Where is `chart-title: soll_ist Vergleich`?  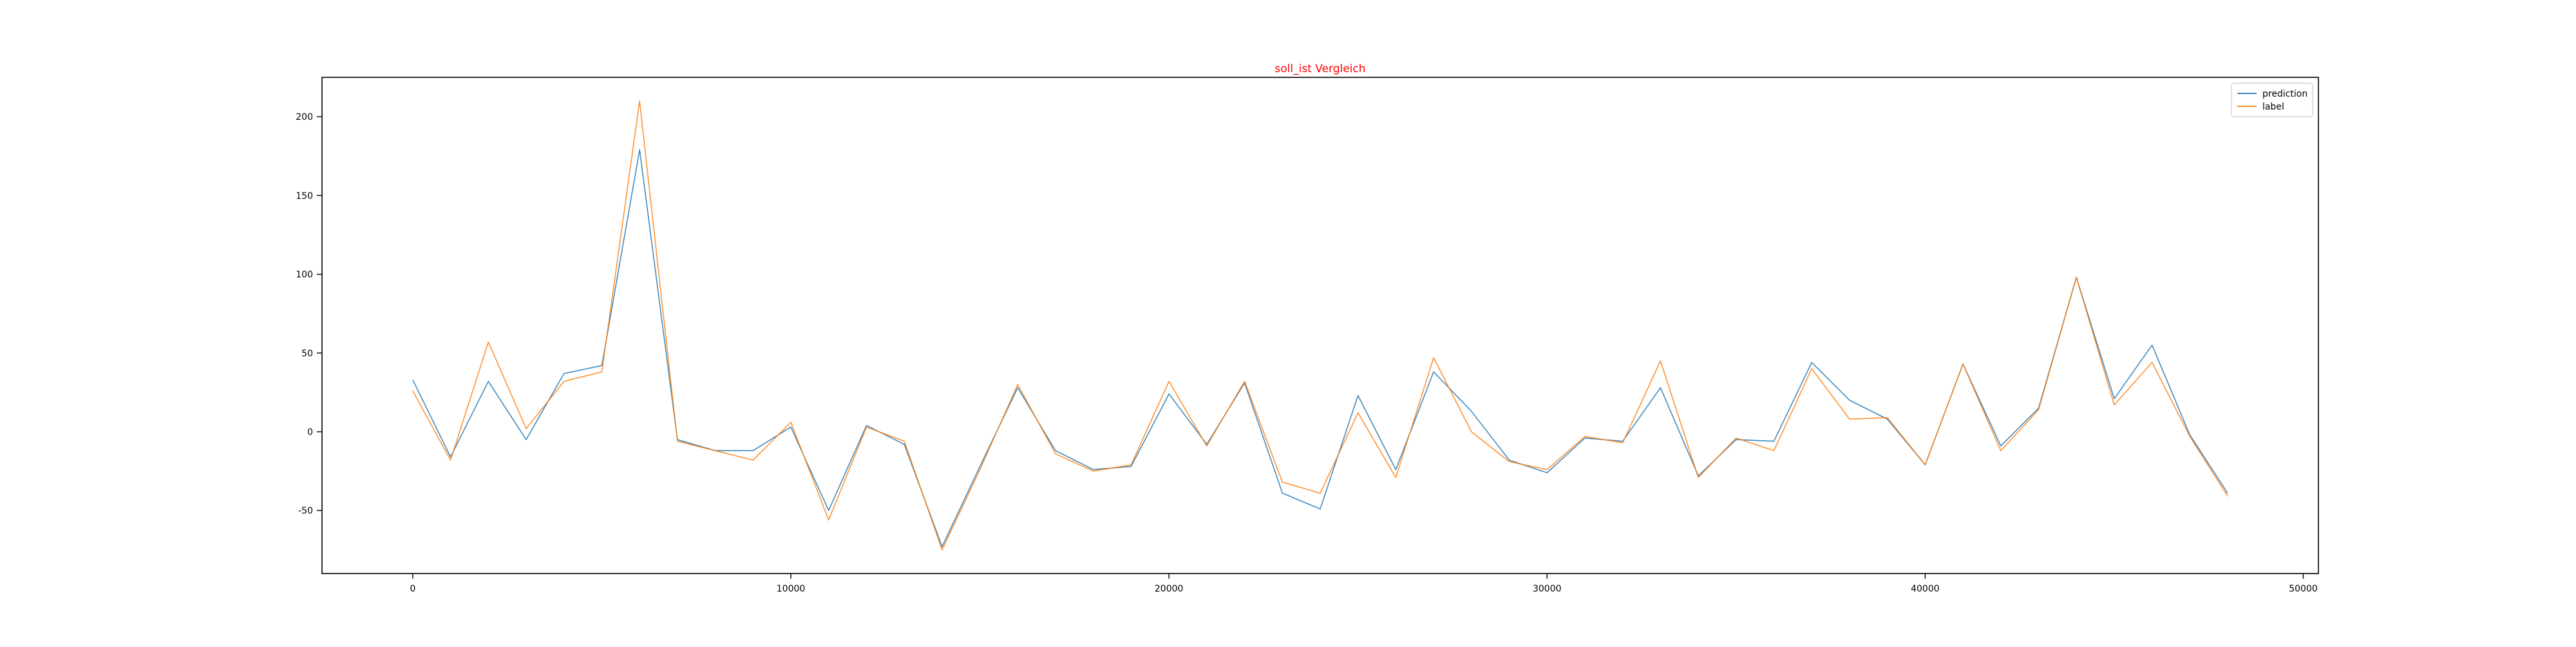
chart-title: soll_ist Vergleich is located at coordinates (1319, 69).